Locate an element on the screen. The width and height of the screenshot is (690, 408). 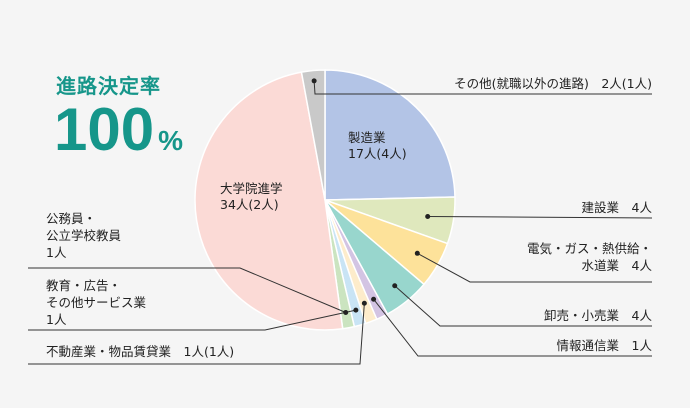
slice-label-line: 不動産業・物品賃貸業 1人(1人) is located at coordinates (140, 351).